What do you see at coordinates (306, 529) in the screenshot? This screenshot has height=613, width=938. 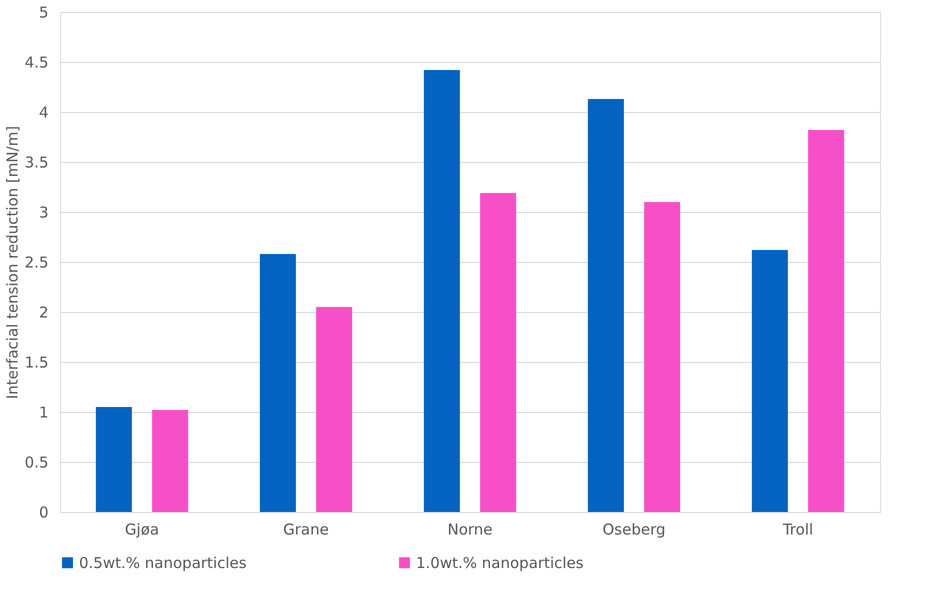 I see `x-tick-label: Grane` at bounding box center [306, 529].